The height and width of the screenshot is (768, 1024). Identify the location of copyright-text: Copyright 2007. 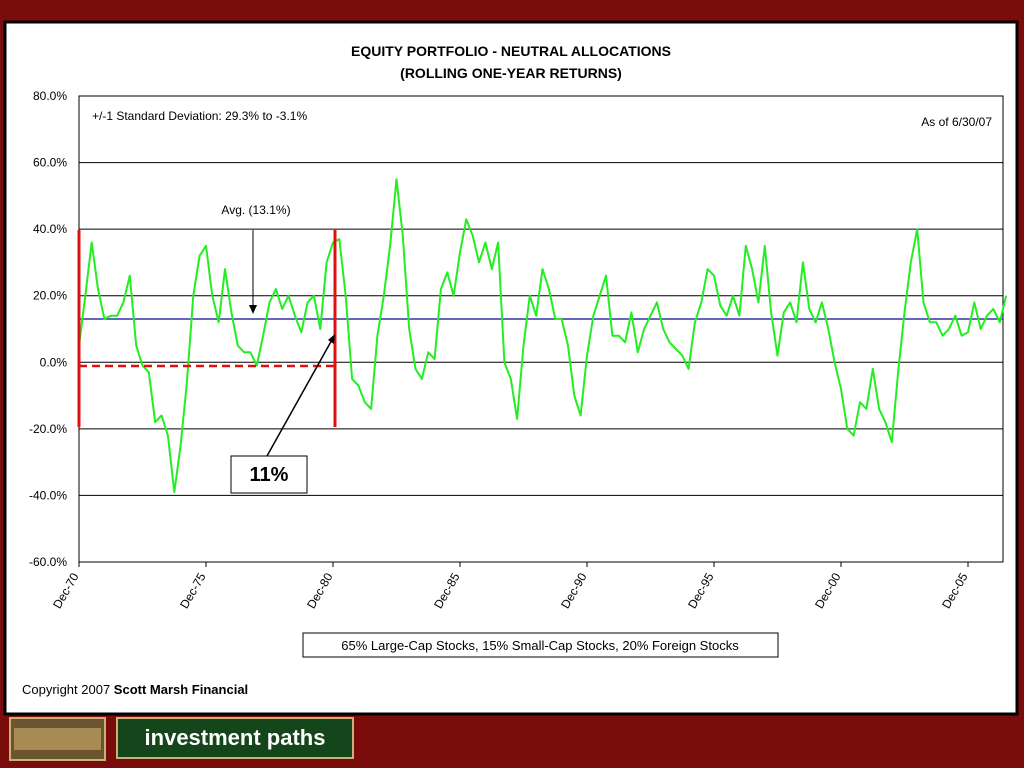
(66, 689).